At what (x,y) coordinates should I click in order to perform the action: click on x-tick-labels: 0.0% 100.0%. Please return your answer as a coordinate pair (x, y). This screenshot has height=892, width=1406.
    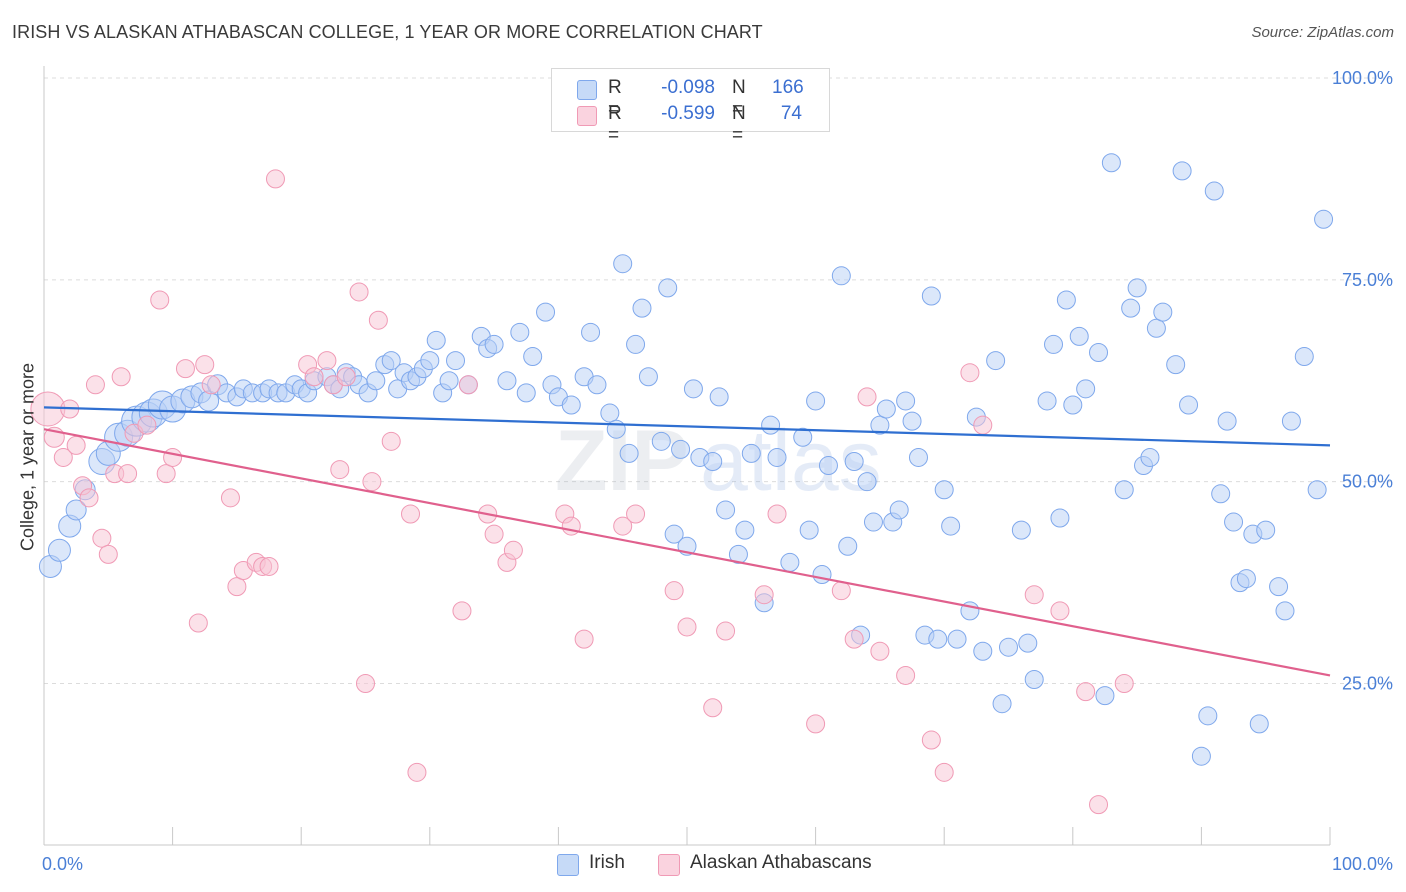
    Looking at the image, I should click on (717, 864).